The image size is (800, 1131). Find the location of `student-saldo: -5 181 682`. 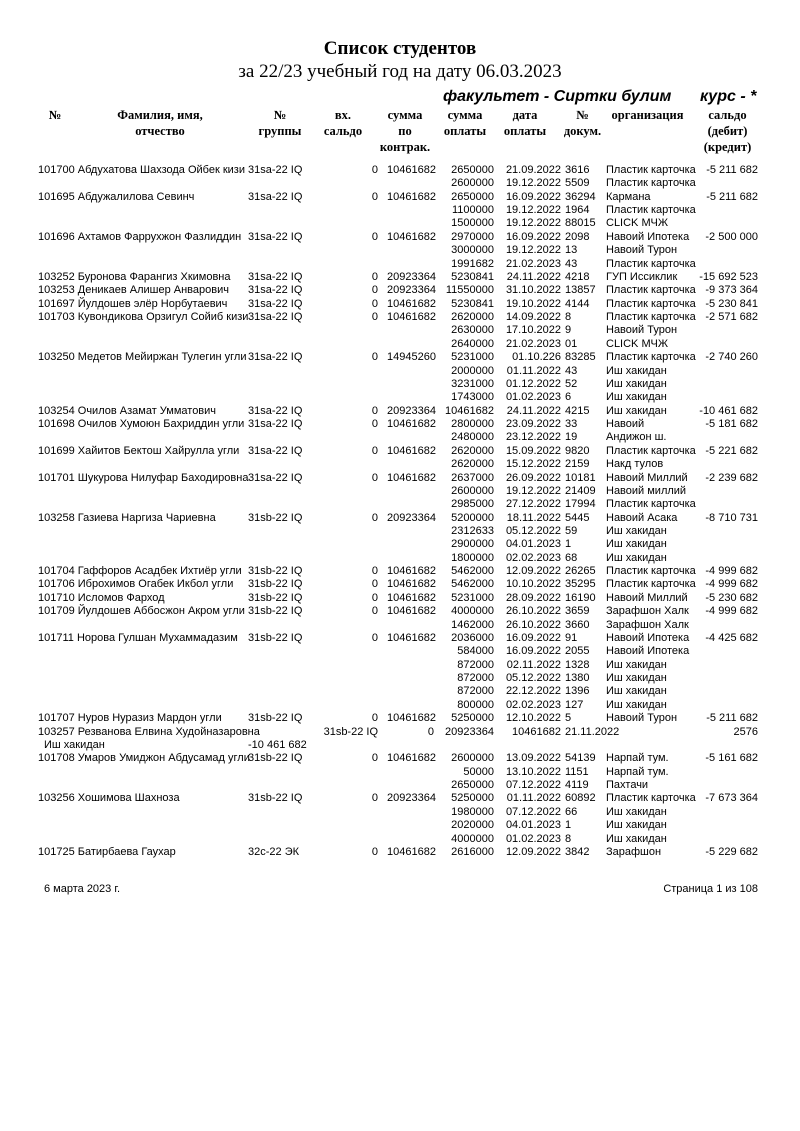

student-saldo: -5 181 682 is located at coordinates (731, 424).